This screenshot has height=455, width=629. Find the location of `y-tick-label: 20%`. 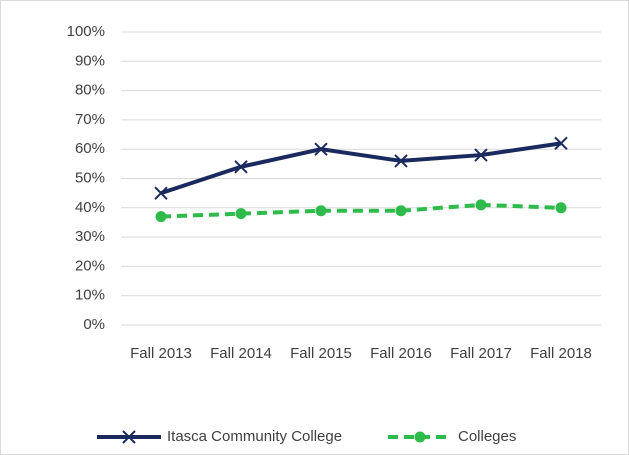

y-tick-label: 20% is located at coordinates (90, 265).